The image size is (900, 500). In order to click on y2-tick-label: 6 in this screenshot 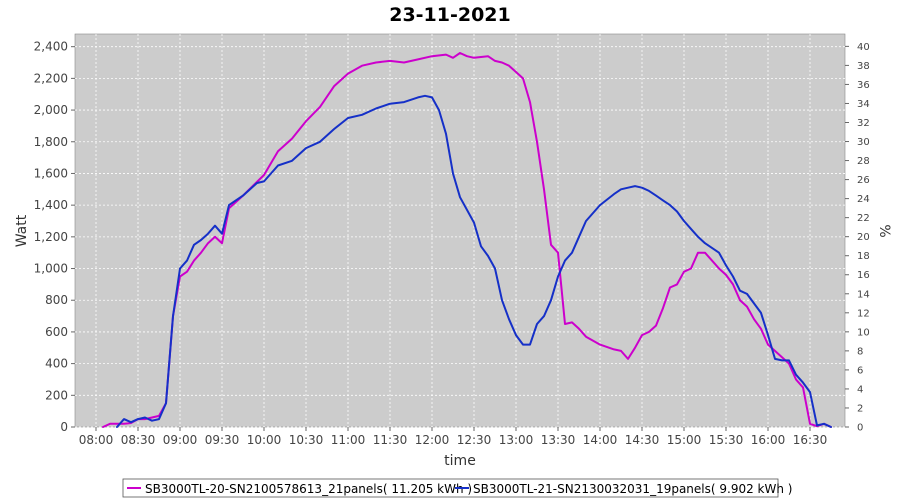, I will do `click(860, 370)`.